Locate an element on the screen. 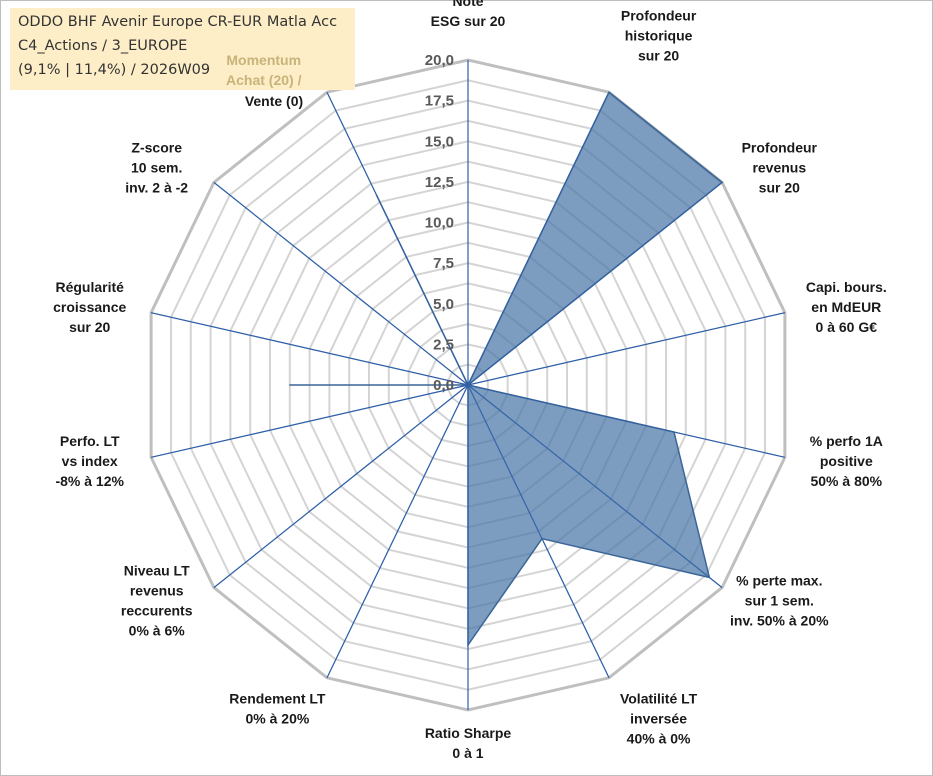 The width and height of the screenshot is (933, 776). radial-tick-labels: 0,0 2,5 5,0 7,5 10,0 12,5 15,0 17,5 20,0 is located at coordinates (439, 223).